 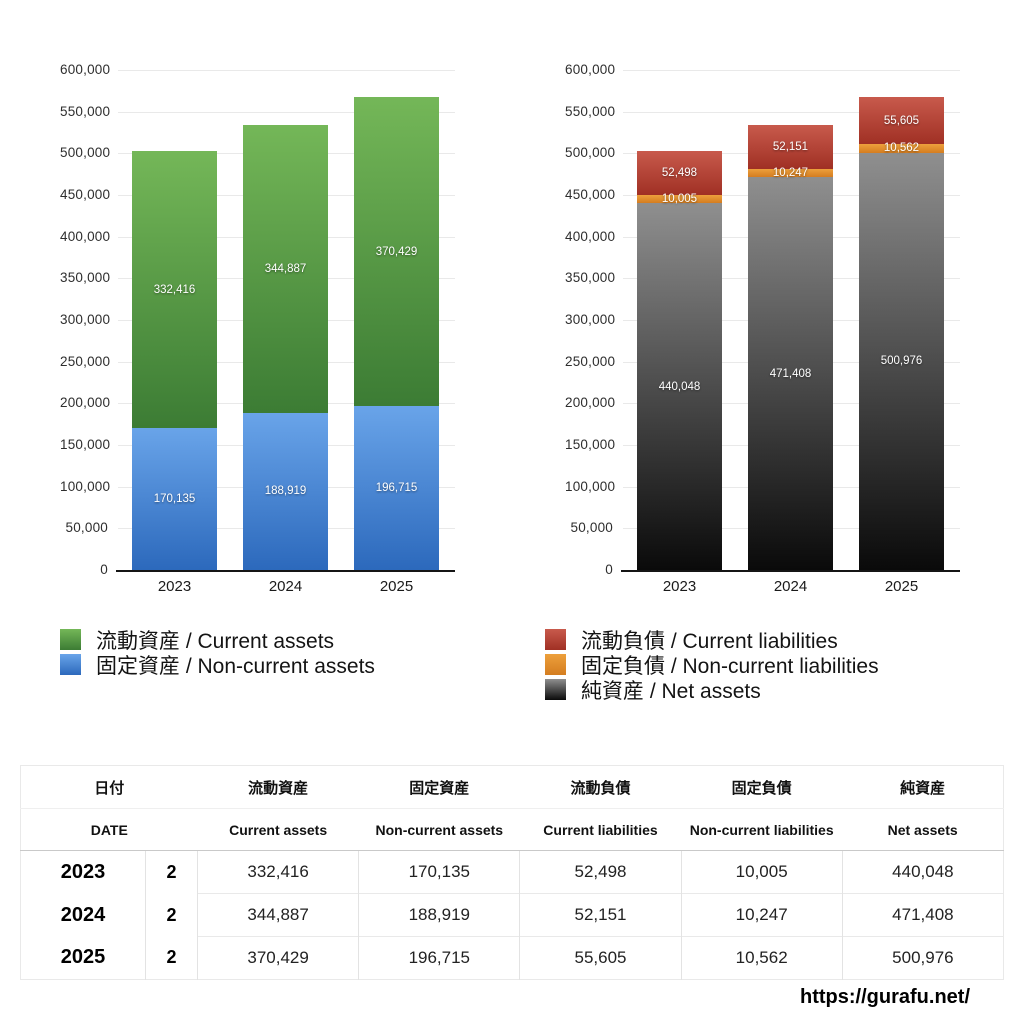 I want to click on legend-label: 流動負債 / Current liabilities, so click(x=709, y=641).